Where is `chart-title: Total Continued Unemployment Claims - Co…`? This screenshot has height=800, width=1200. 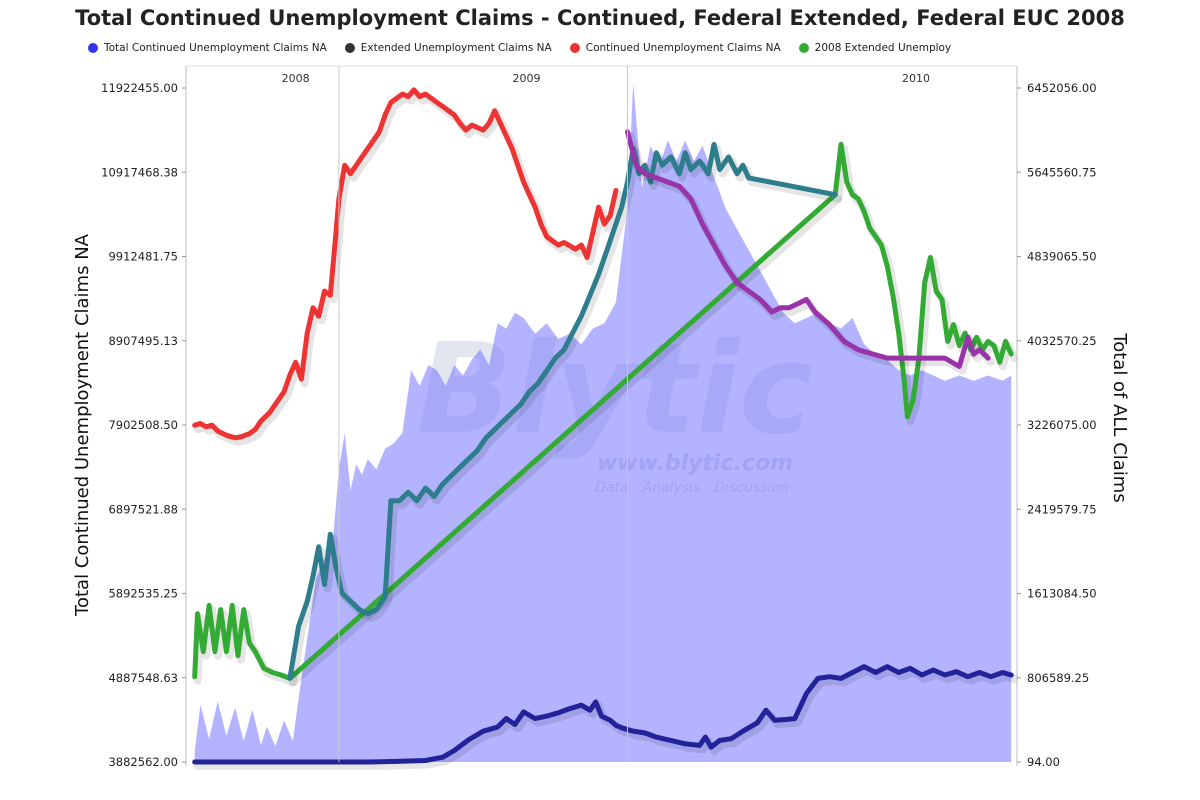 chart-title: Total Continued Unemployment Claims - Co… is located at coordinates (600, 18).